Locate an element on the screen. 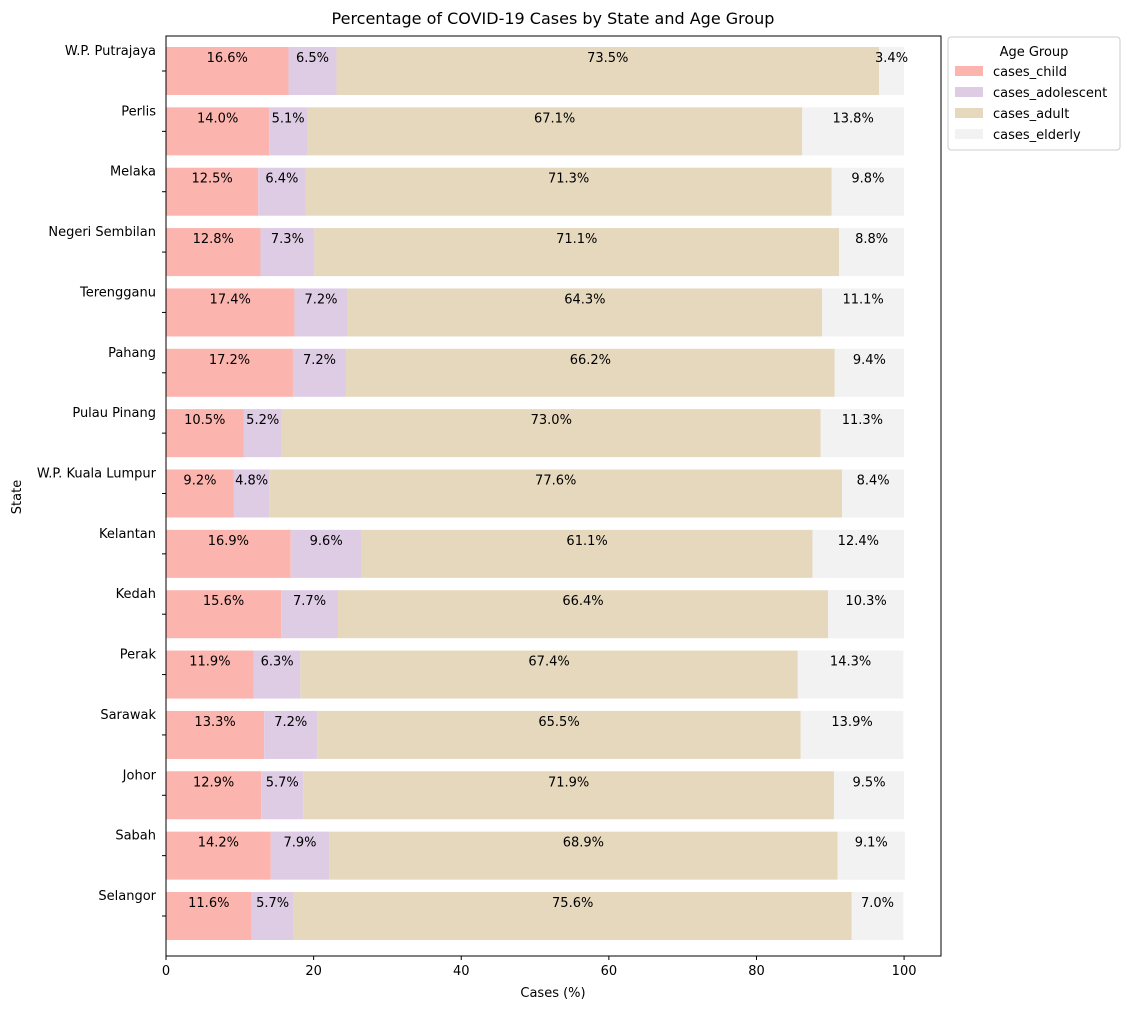  data-label: 9.8% is located at coordinates (867, 179).